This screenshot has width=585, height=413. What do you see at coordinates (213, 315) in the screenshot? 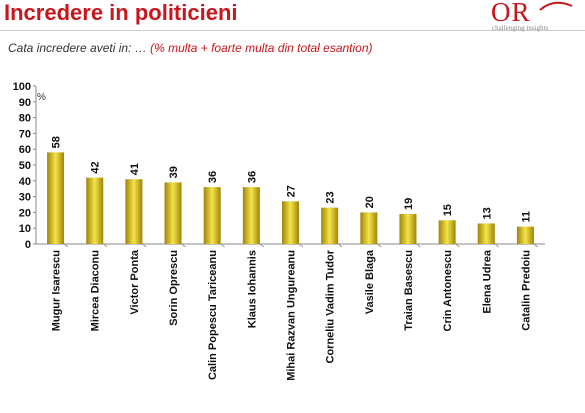
I see `category-label: Calin Popescu Tariceanu` at bounding box center [213, 315].